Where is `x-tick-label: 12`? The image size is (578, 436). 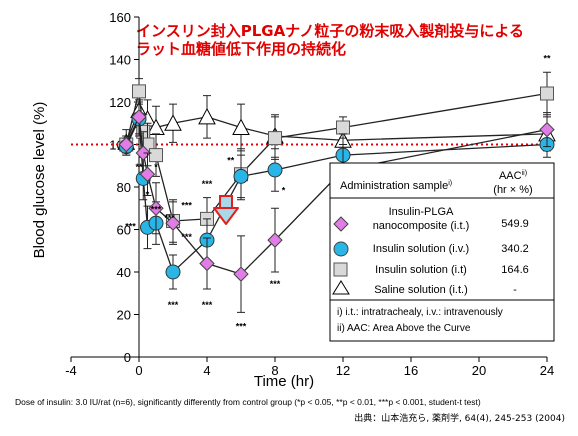
x-tick-label: 12 is located at coordinates (343, 370).